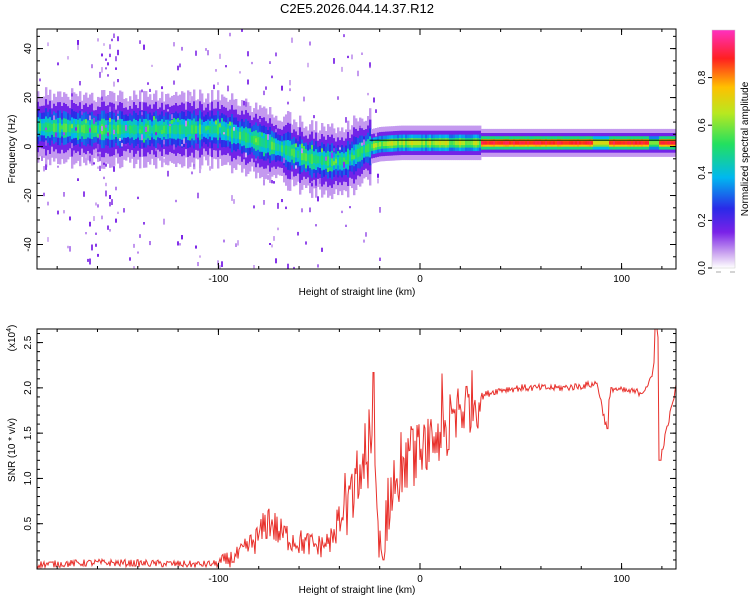 The width and height of the screenshot is (750, 600). Describe the element at coordinates (621, 579) in the screenshot. I see `snr-x-tick-label: 100` at that location.